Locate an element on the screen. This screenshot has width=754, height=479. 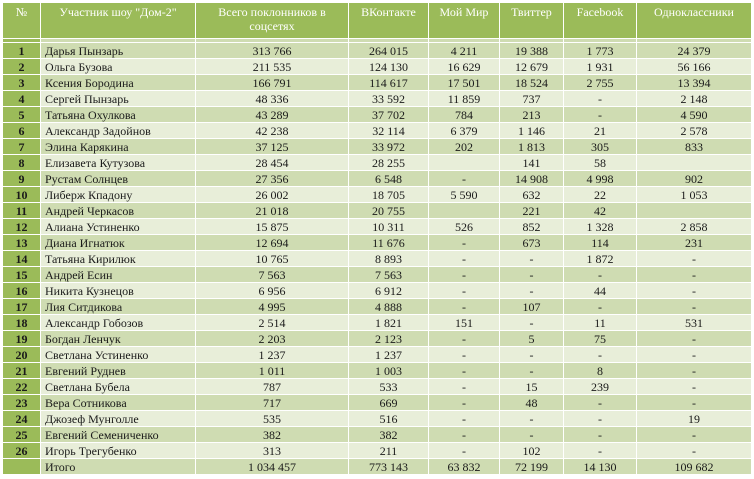
row-number-cell: 18 is located at coordinates (21, 322).